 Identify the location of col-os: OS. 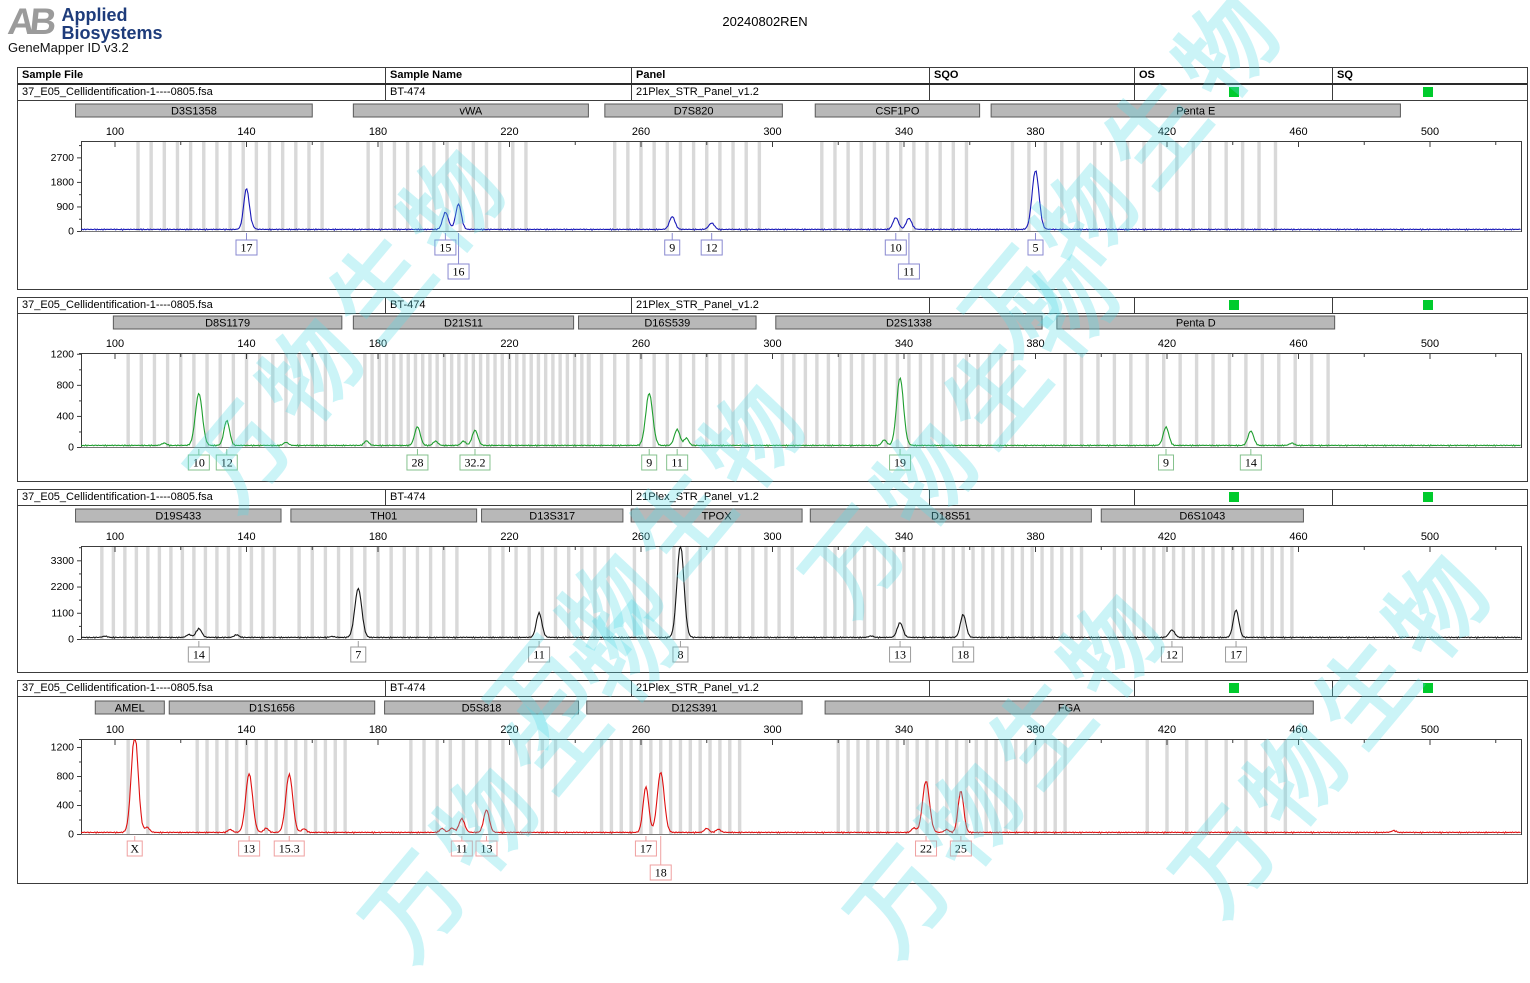
(1235, 75).